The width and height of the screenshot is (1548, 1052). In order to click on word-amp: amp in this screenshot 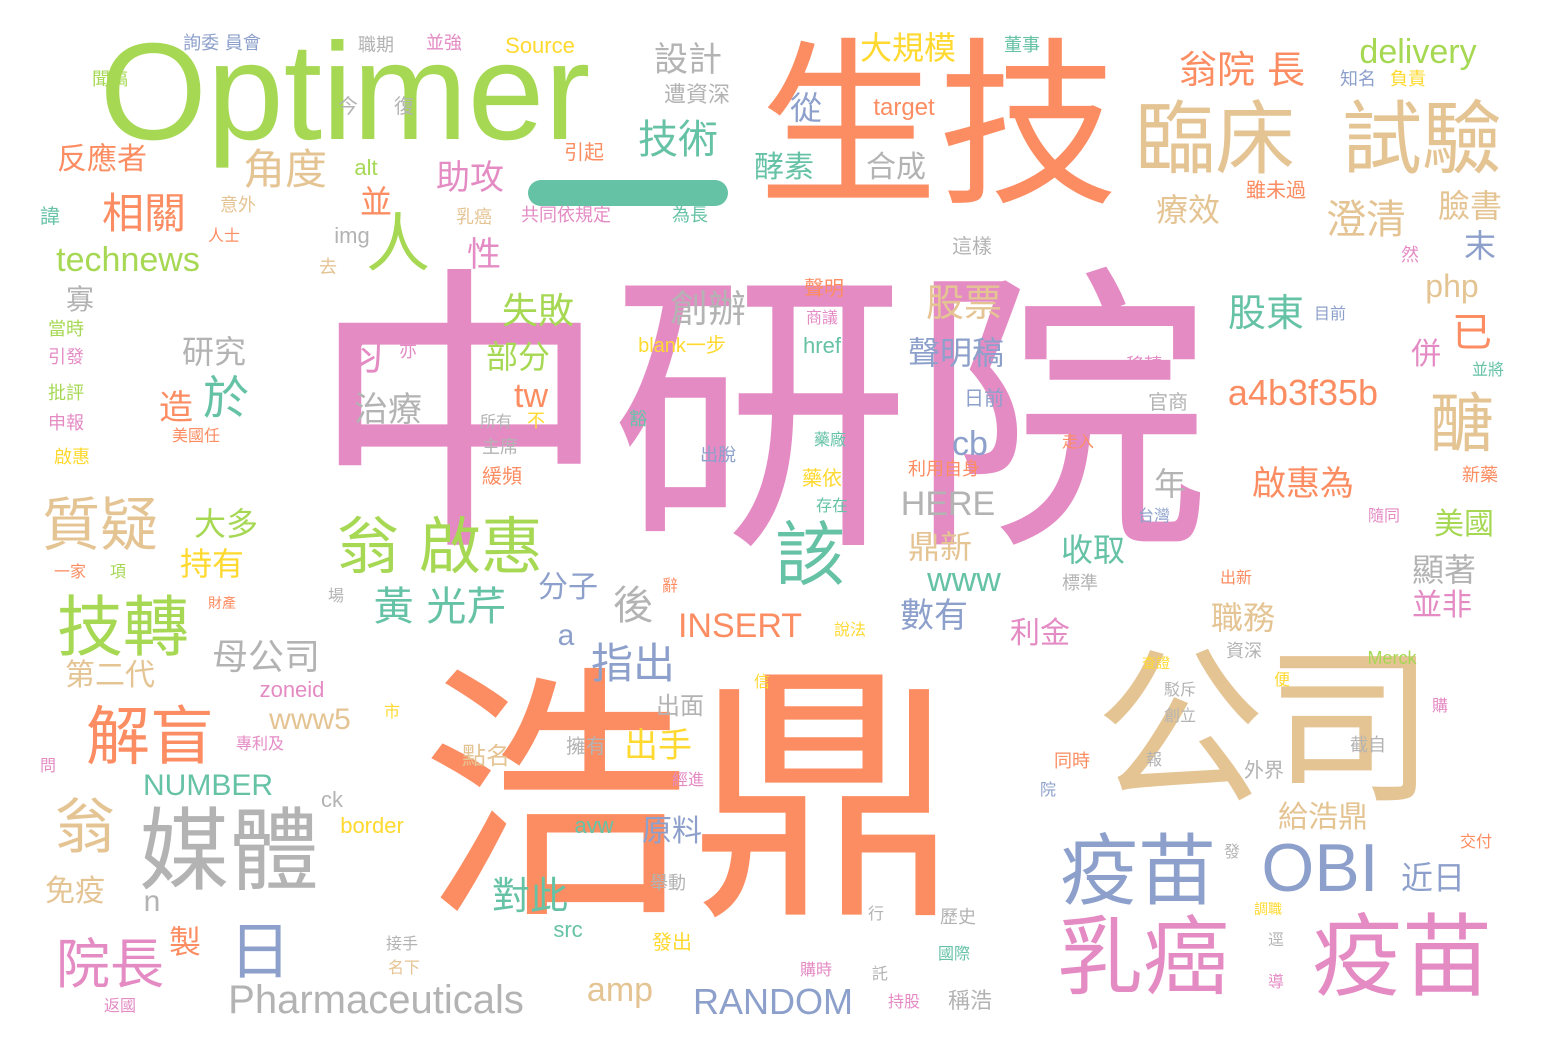, I will do `click(620, 990)`.